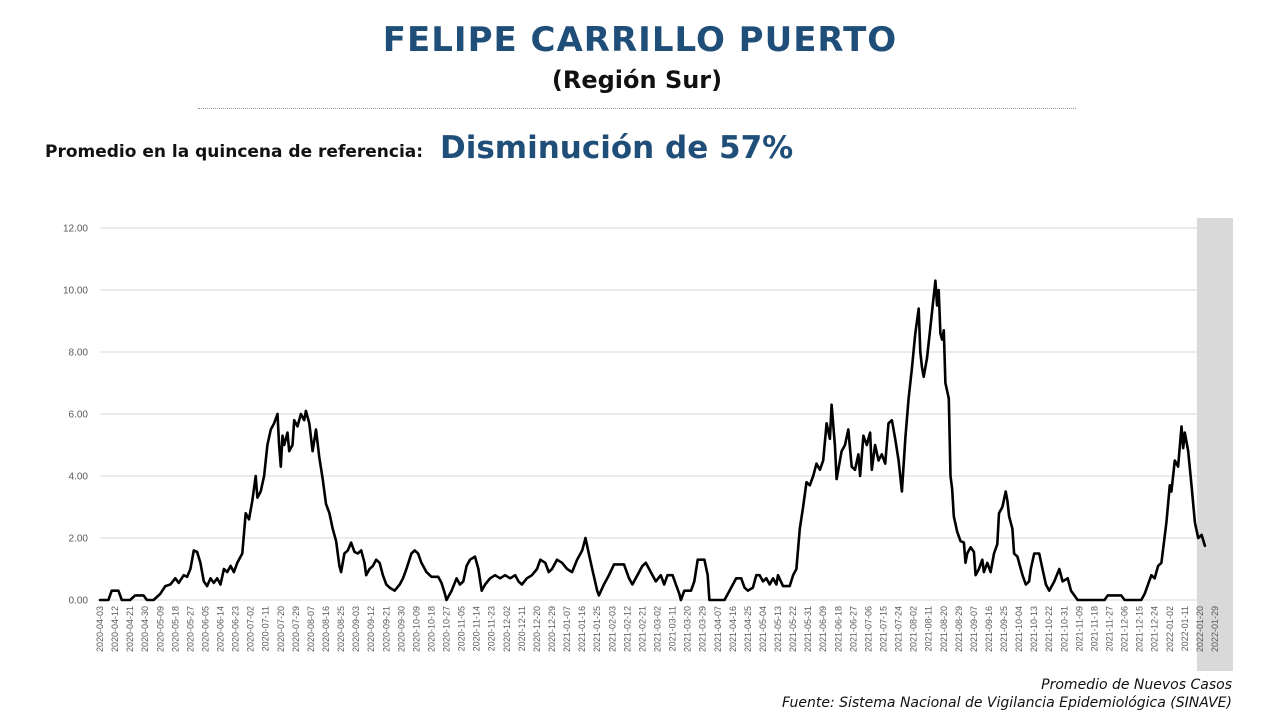  Describe the element at coordinates (637, 108) in the screenshot. I see `title-divider` at that location.